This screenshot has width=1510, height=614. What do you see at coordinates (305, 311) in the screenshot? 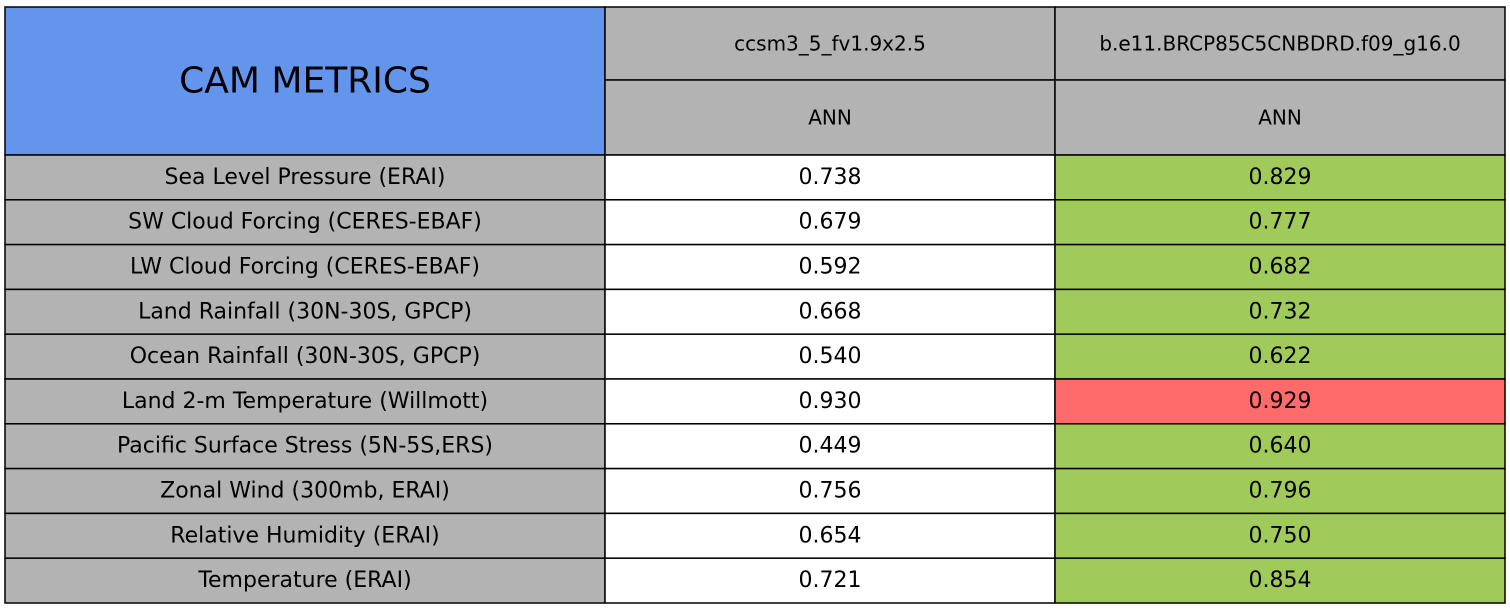
I see `row-label: Land Rainfall (30N-30S, GPCP)` at bounding box center [305, 311].